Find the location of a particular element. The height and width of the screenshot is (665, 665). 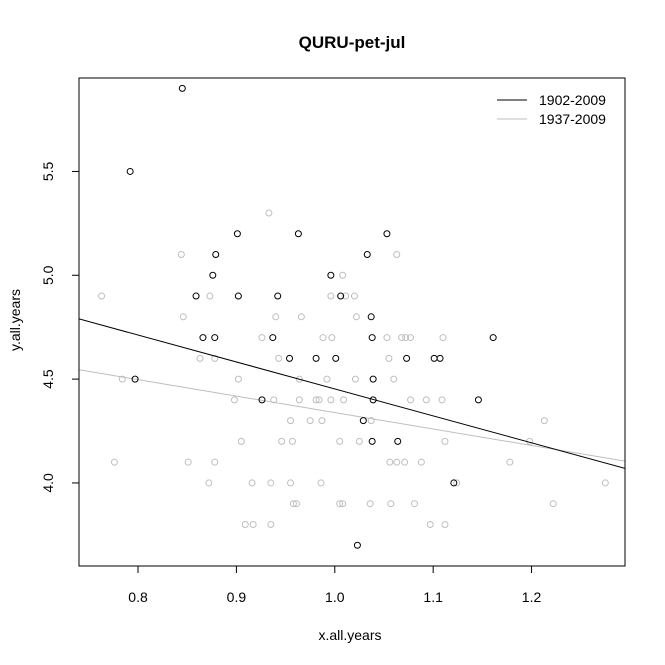

x-tick-label: 1.0 is located at coordinates (335, 597).